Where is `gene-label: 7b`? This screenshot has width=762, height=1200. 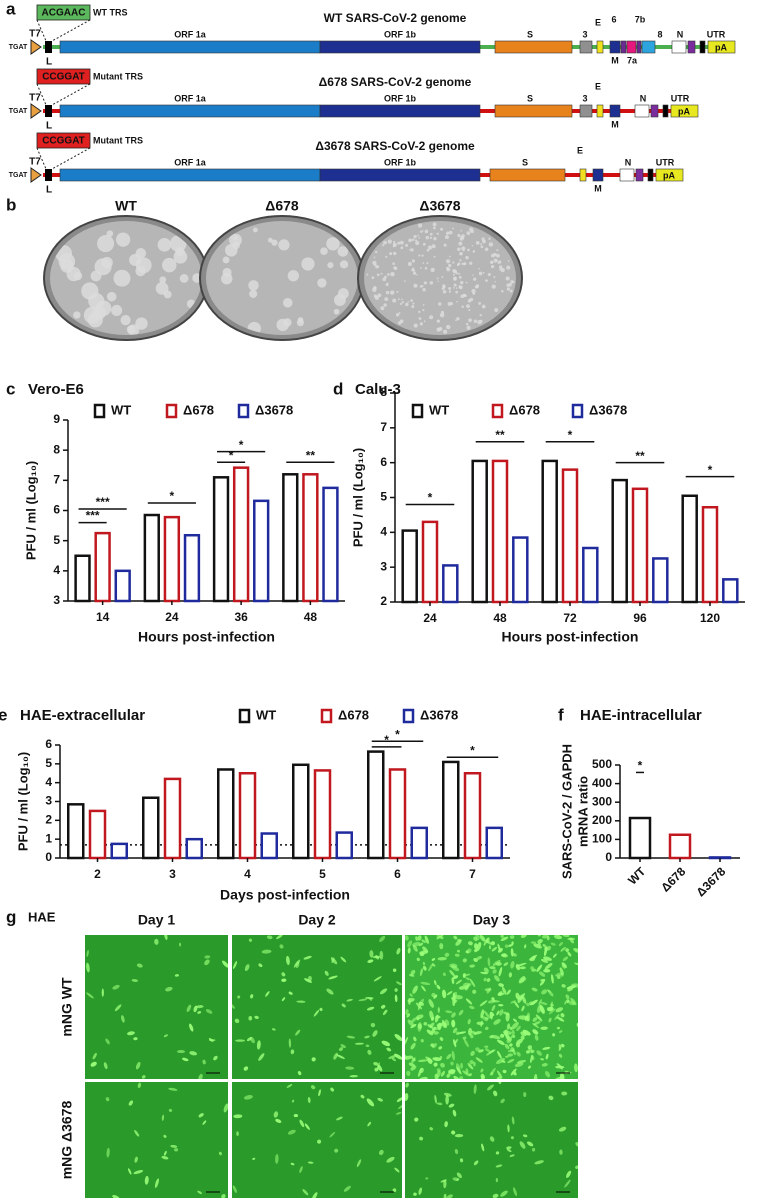 gene-label: 7b is located at coordinates (640, 19).